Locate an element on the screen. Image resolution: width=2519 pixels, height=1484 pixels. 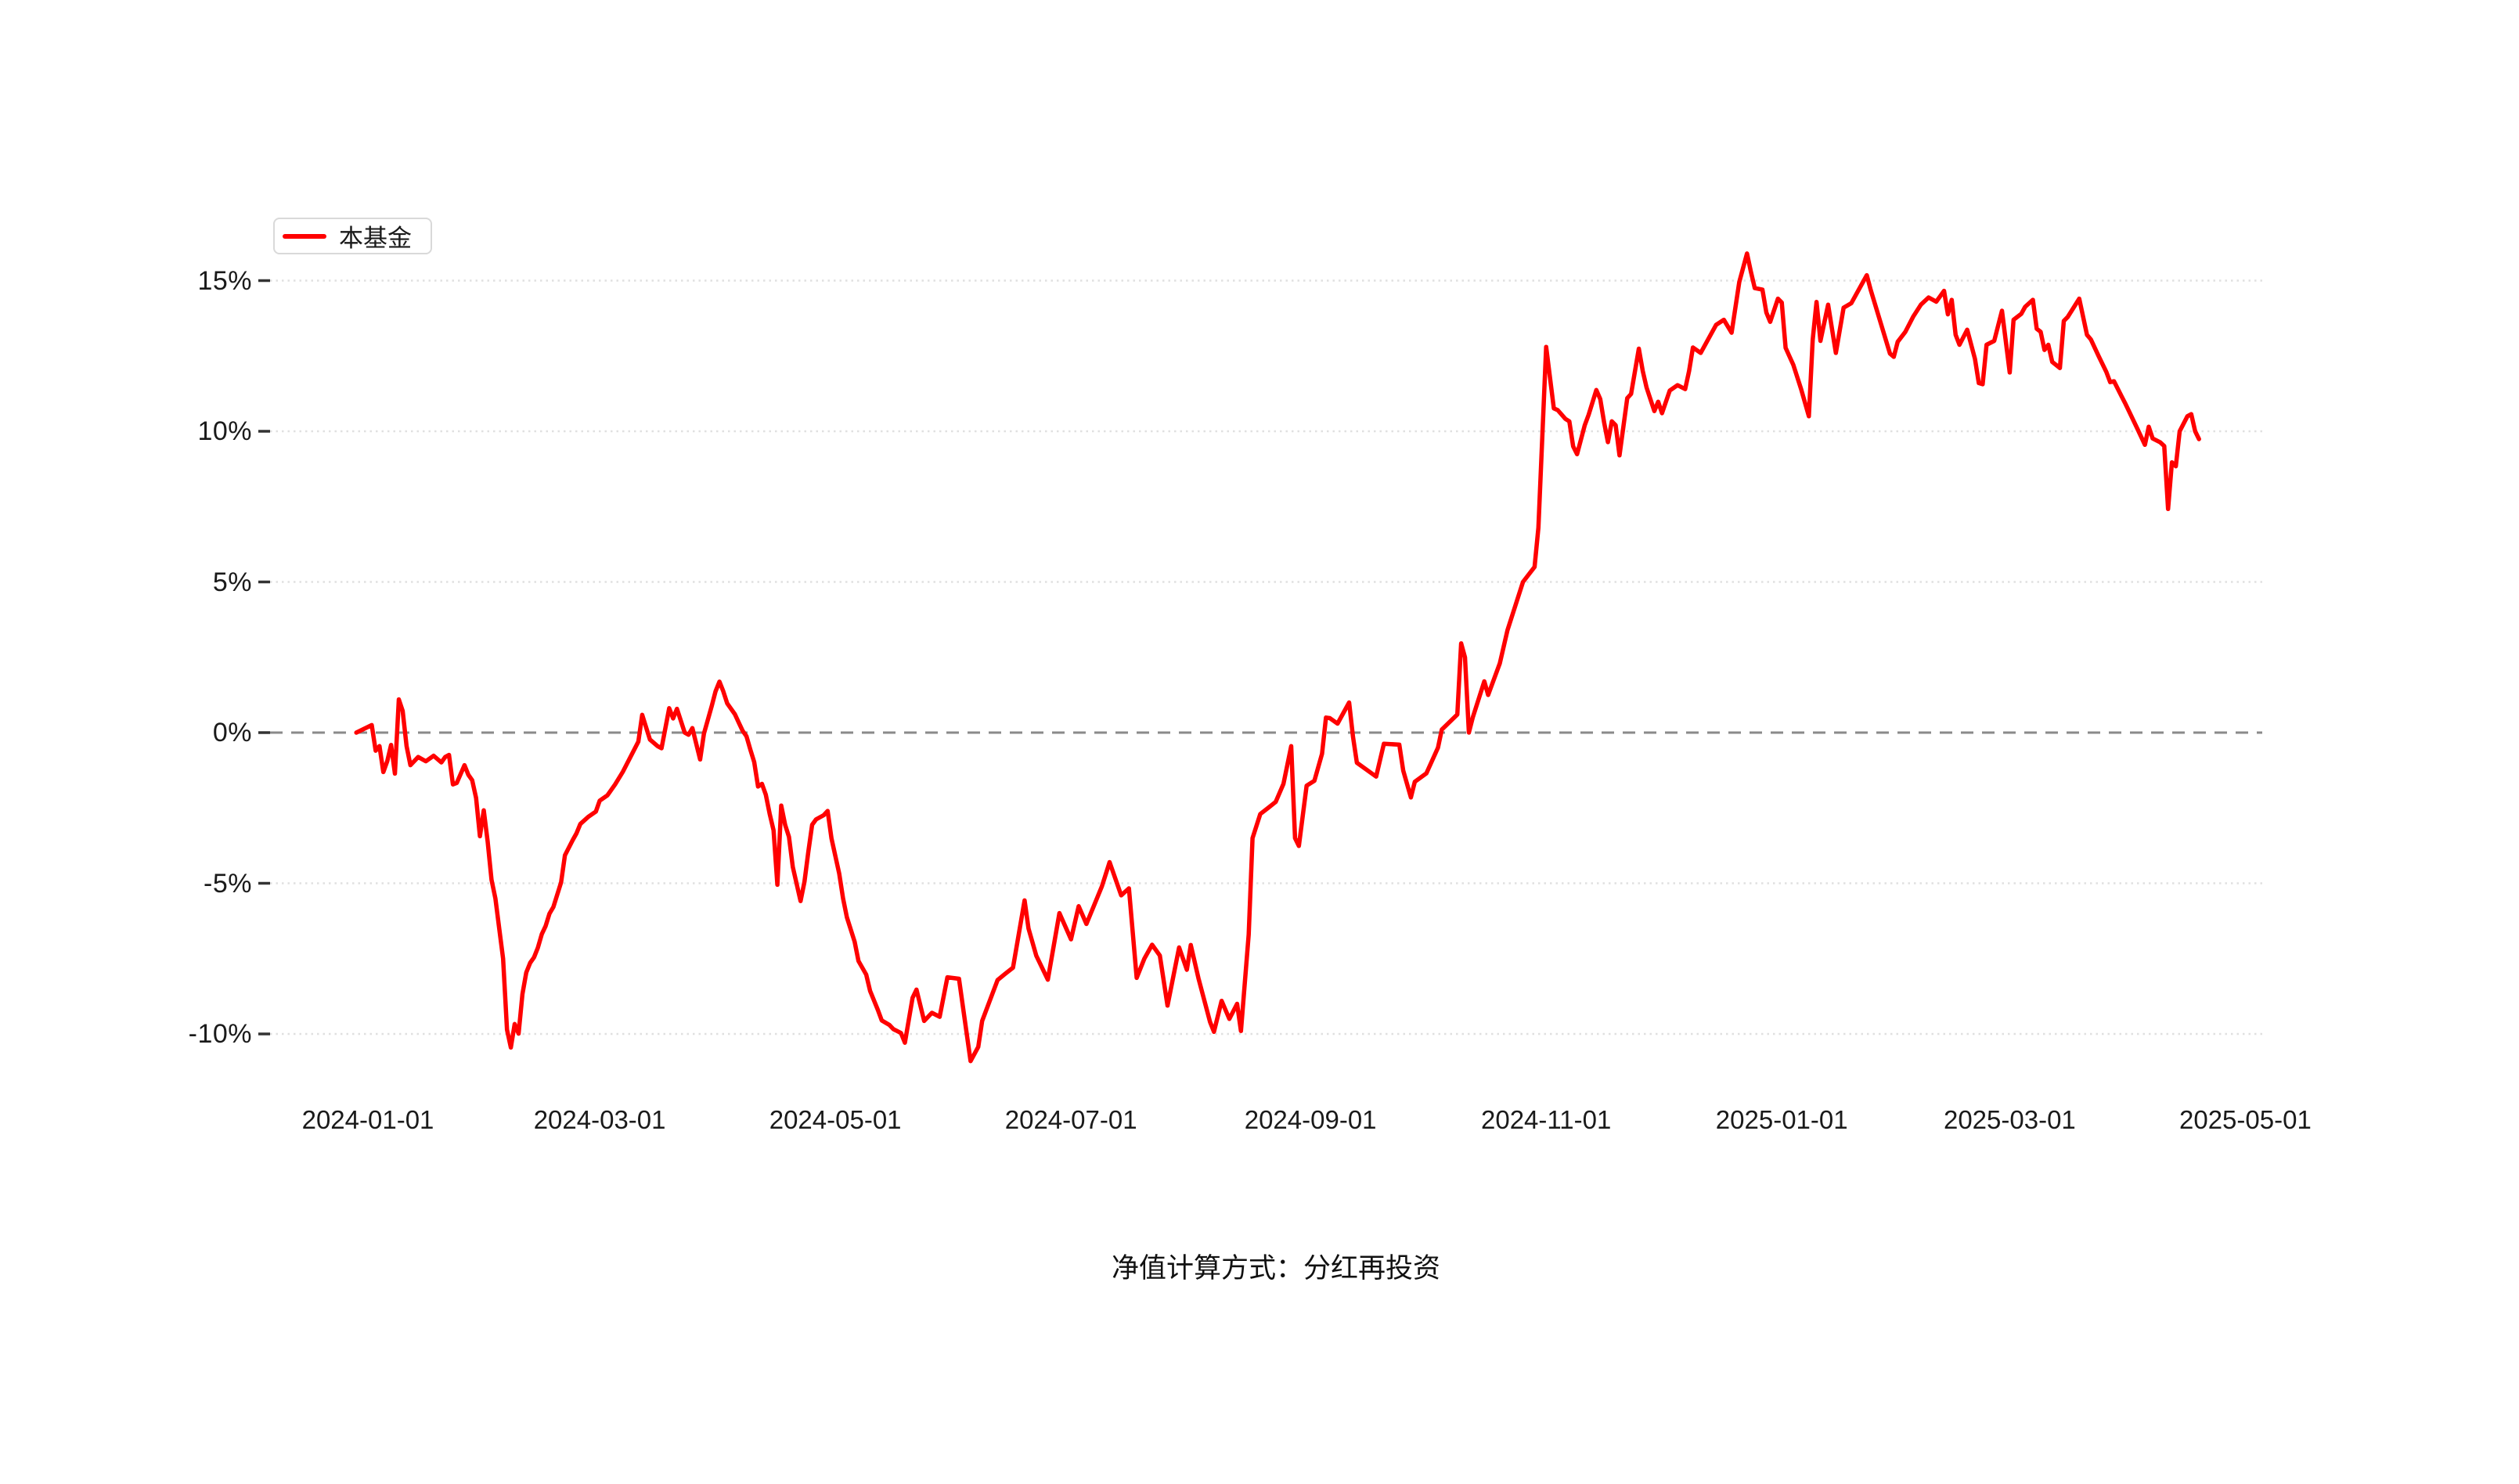
y-axis-tick-label: -10% is located at coordinates (220, 1034).